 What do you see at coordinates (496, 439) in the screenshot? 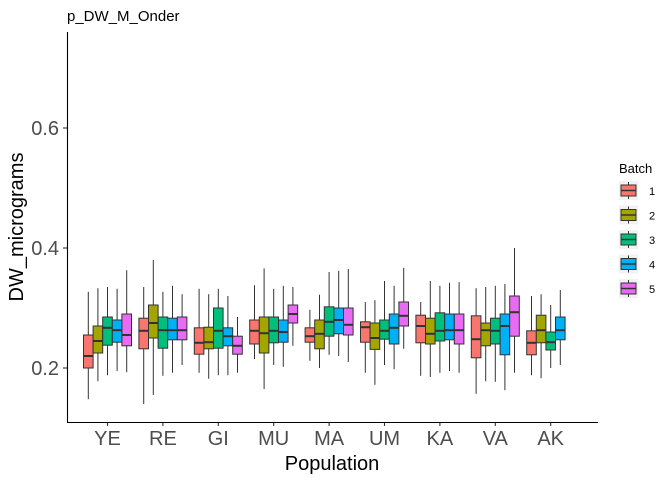
I see `x-tick-label: VA` at bounding box center [496, 439].